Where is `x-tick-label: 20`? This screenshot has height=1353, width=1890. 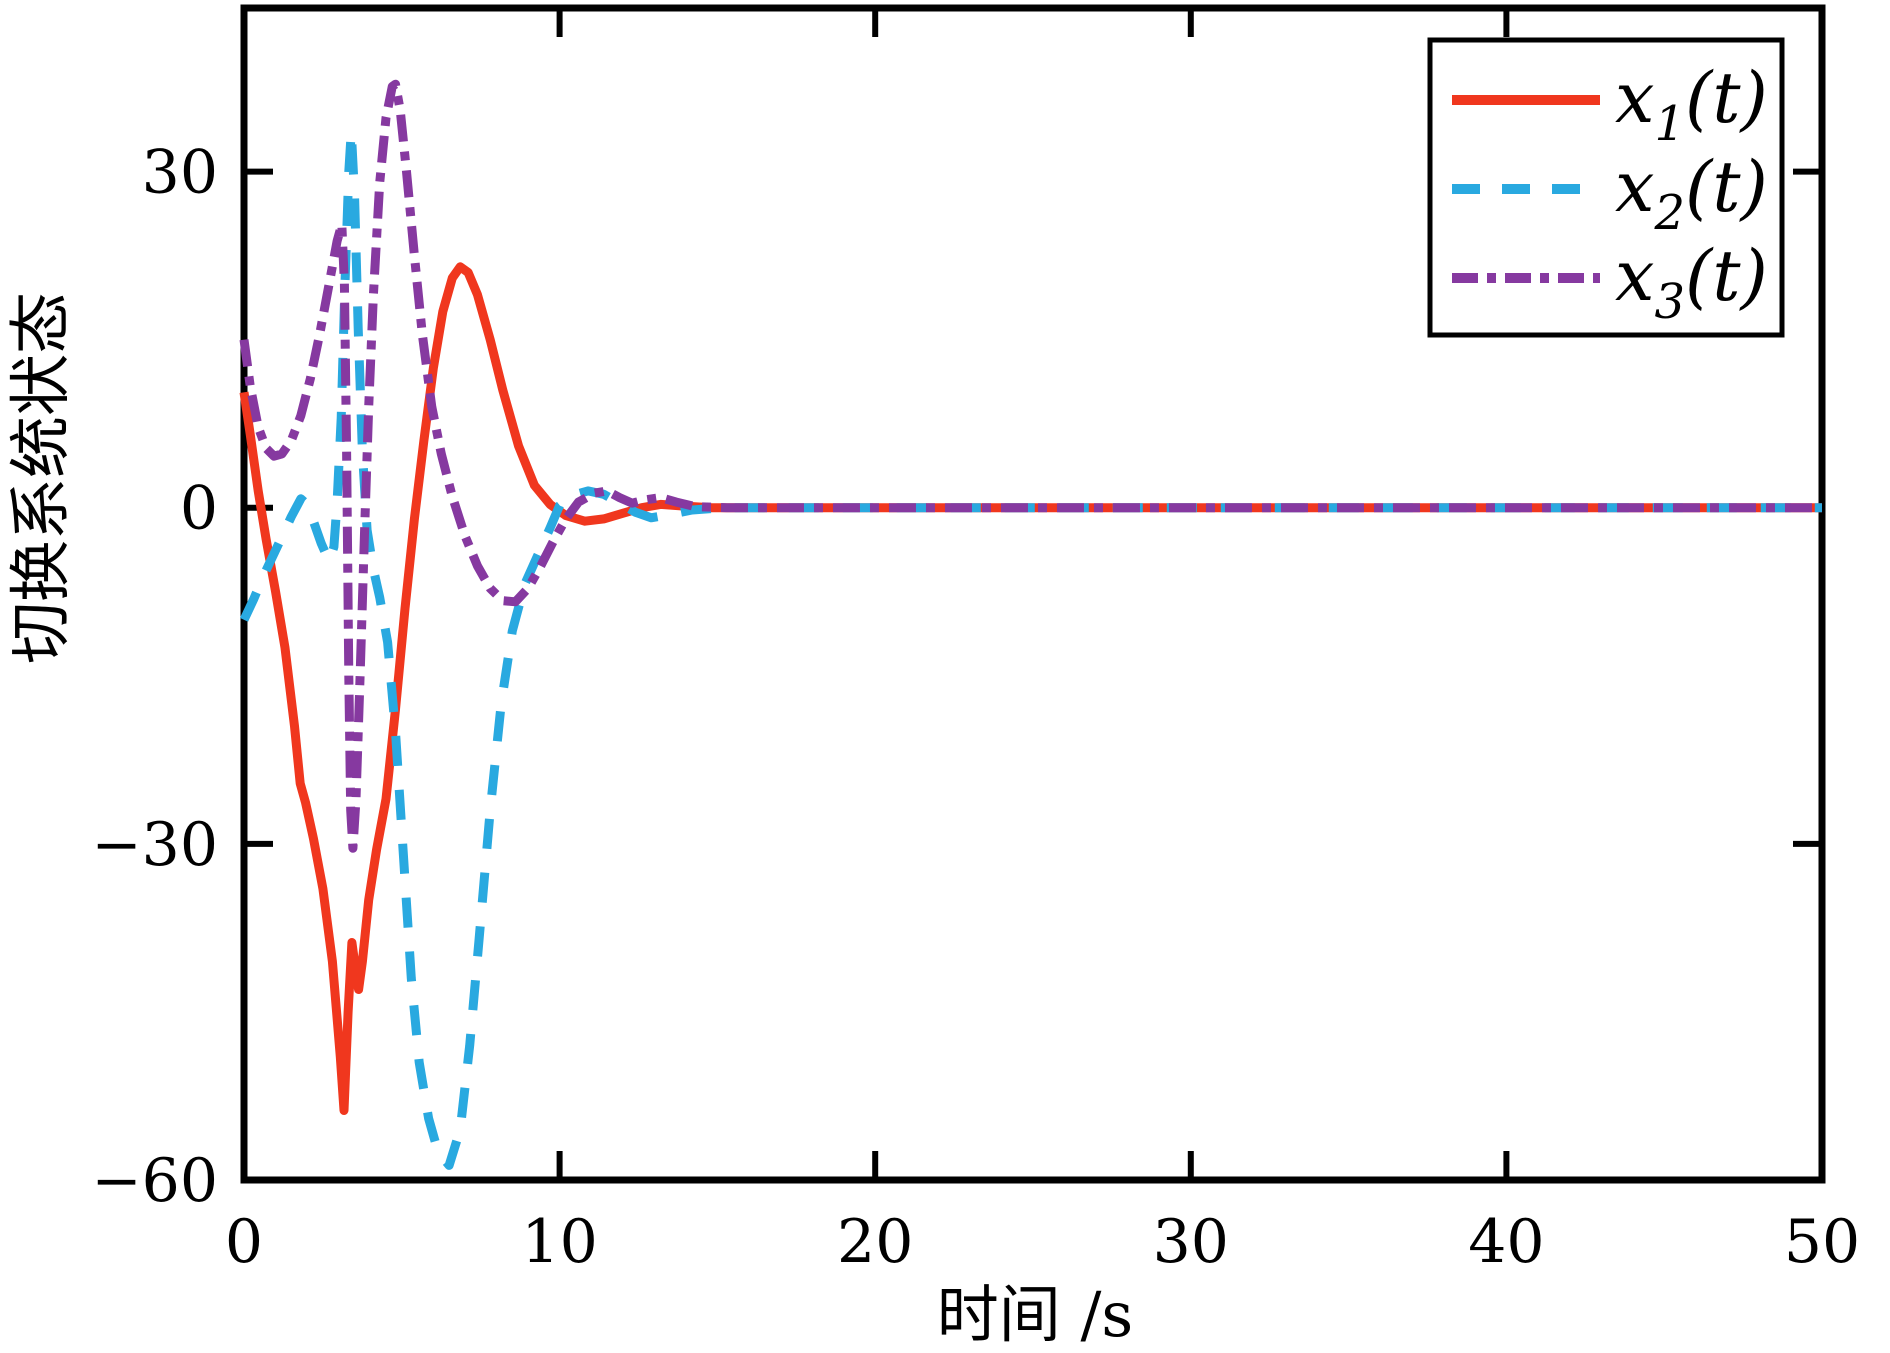 x-tick-label: 20 is located at coordinates (875, 1242).